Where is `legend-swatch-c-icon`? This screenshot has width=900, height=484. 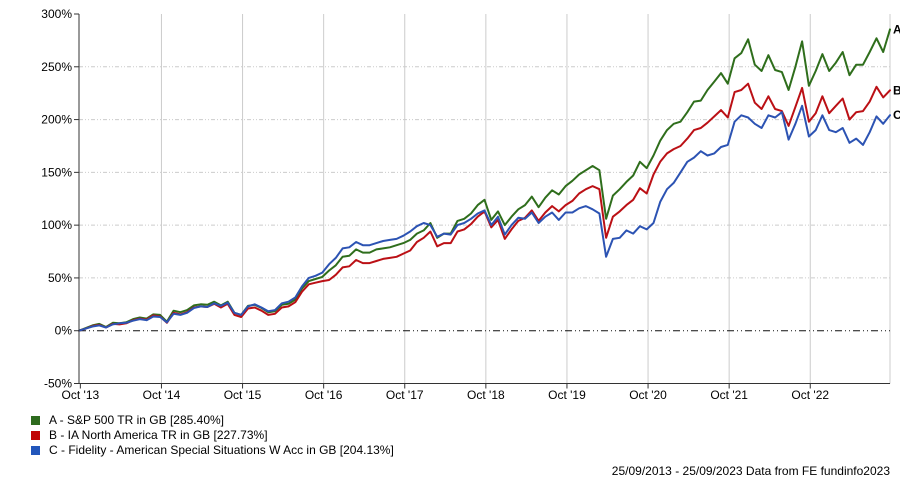 legend-swatch-c-icon is located at coordinates (35, 450).